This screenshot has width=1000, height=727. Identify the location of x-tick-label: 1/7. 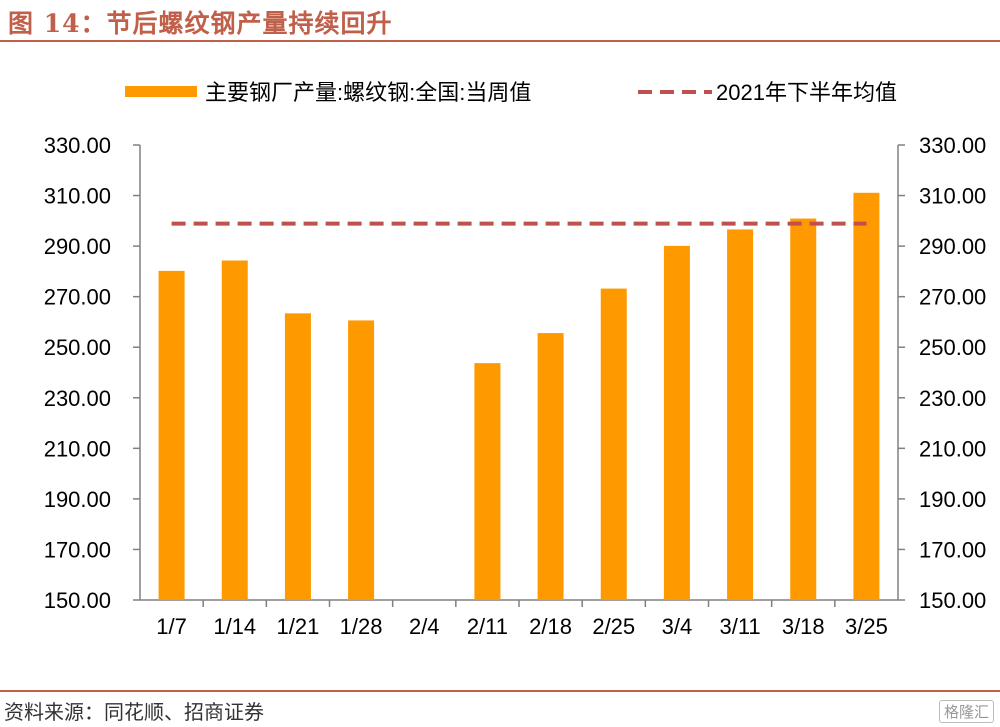
(171, 626).